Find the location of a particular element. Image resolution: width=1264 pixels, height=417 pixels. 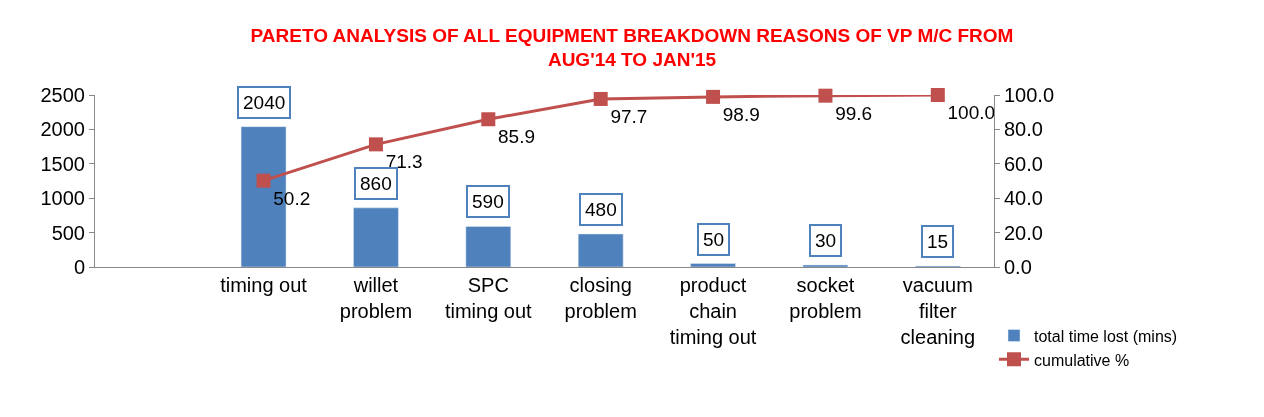

data-label: 480 is located at coordinates (601, 209).